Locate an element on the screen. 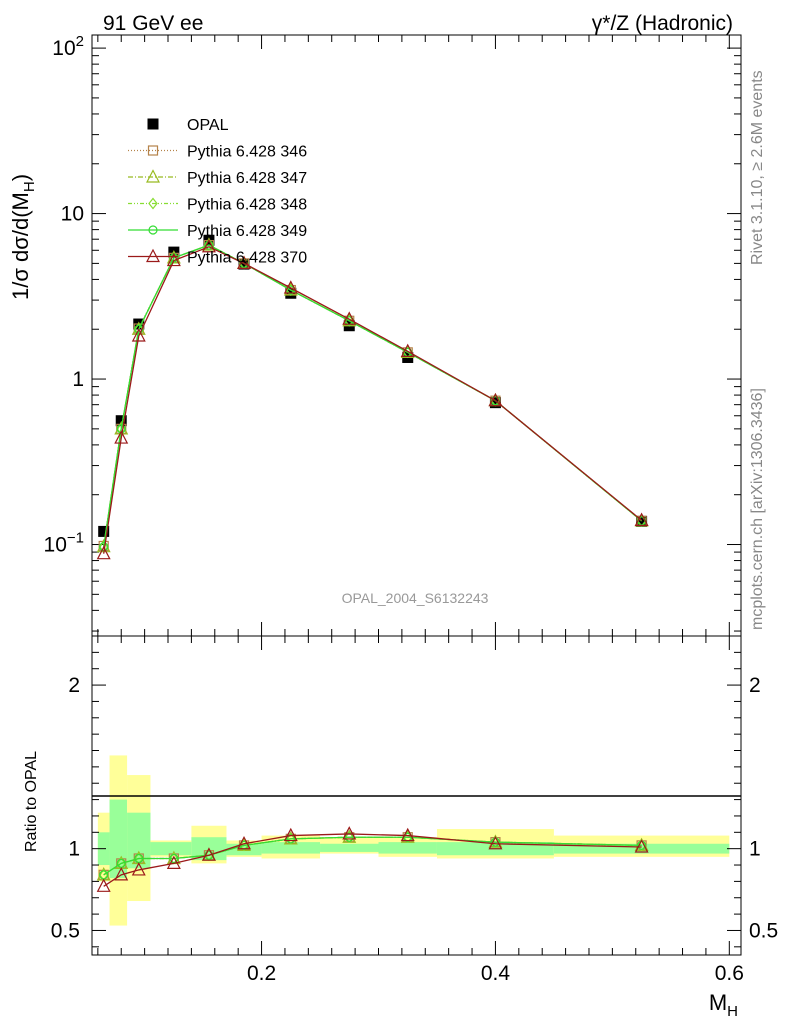  rivet-label: Rivet 3.1.10, ≥ 2.6M events is located at coordinates (757, 167).